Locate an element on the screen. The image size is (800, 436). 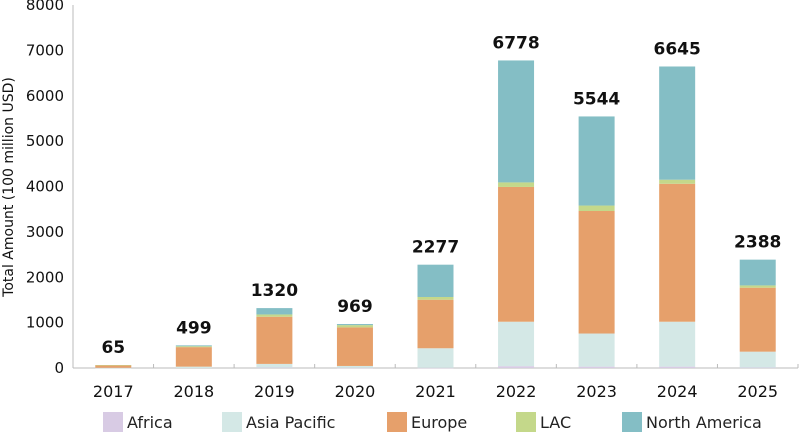
legend-label: North America is located at coordinates (704, 422).